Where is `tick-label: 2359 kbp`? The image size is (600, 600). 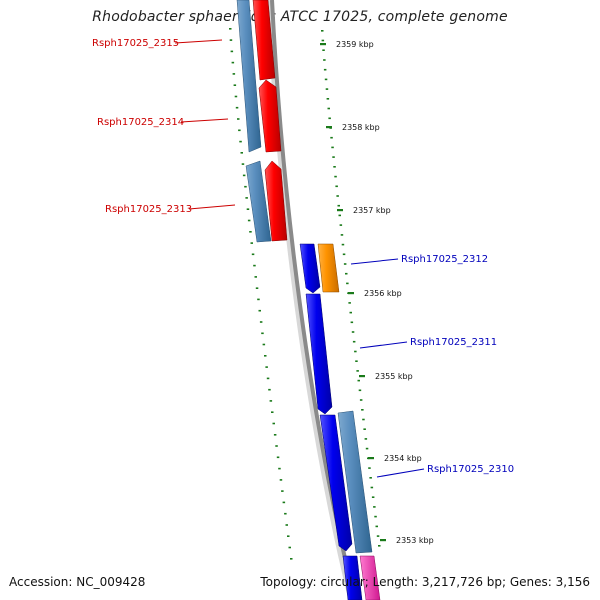 tick-label: 2359 kbp is located at coordinates (355, 44).